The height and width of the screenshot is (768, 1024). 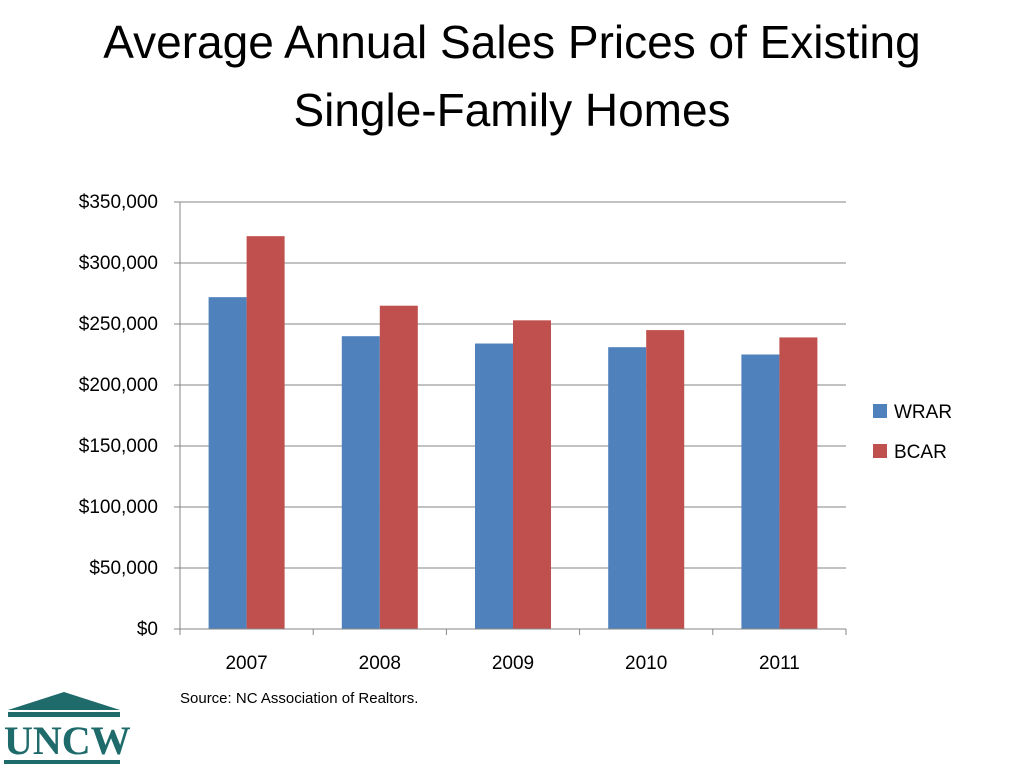 What do you see at coordinates (118, 385) in the screenshot?
I see `y-tick-label: $200,000` at bounding box center [118, 385].